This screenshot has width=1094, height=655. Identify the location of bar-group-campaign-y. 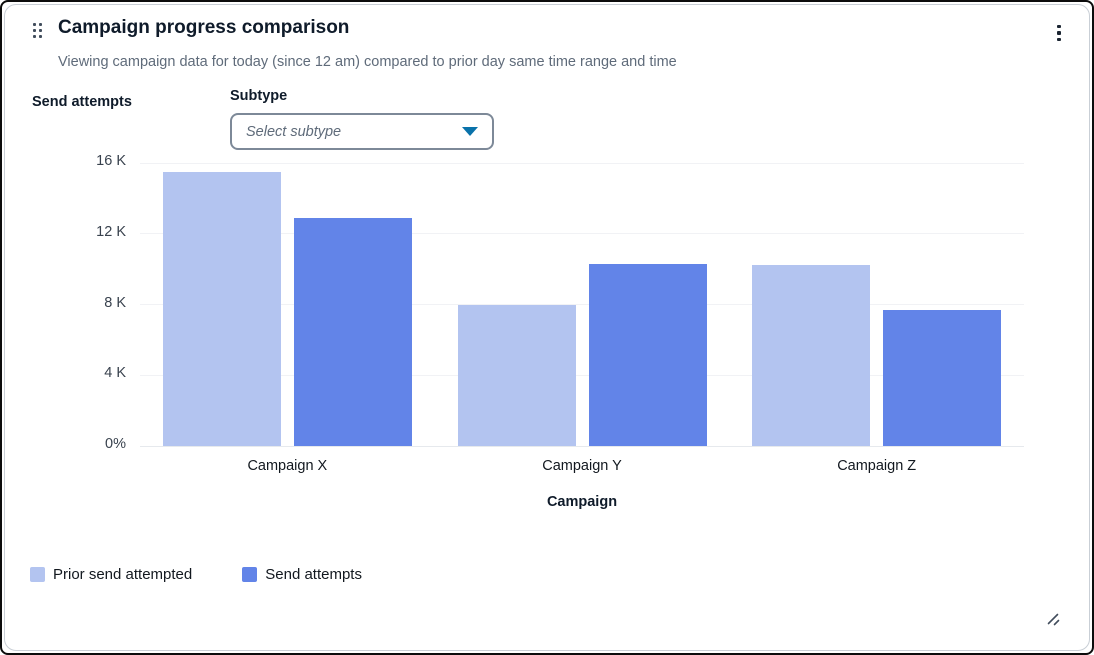
(582, 304).